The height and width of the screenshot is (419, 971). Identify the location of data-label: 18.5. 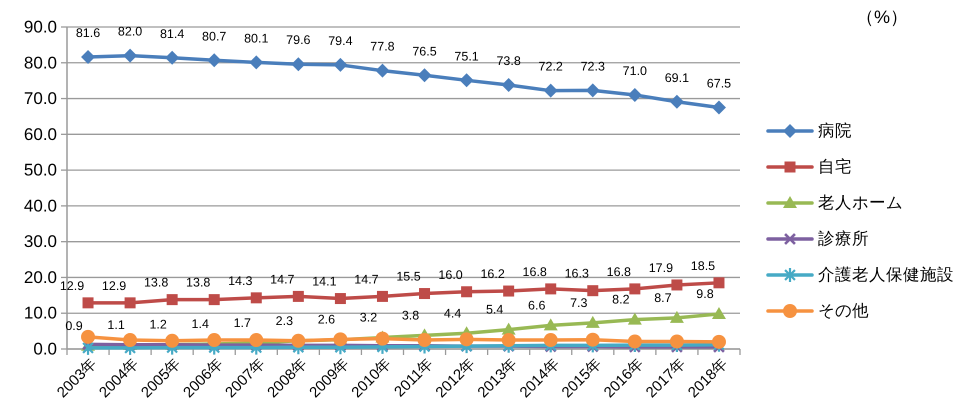
(703, 265).